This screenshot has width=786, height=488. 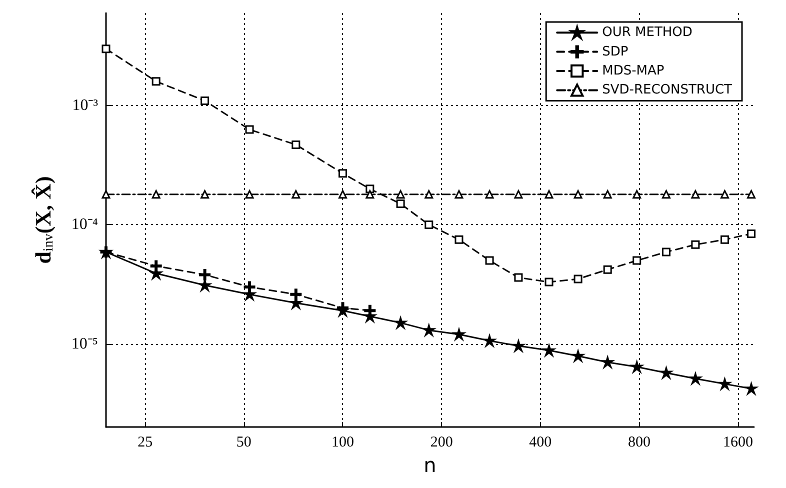 What do you see at coordinates (430, 465) in the screenshot?
I see `x-axis-title: n` at bounding box center [430, 465].